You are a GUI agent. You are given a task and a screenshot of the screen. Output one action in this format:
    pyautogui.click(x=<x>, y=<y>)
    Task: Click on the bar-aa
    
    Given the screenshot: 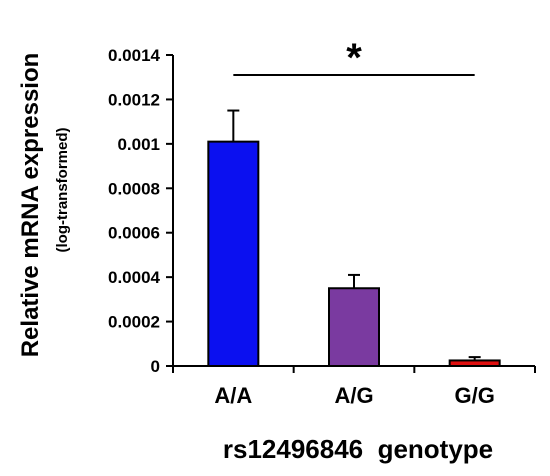 What is the action you would take?
    pyautogui.click(x=233, y=253)
    